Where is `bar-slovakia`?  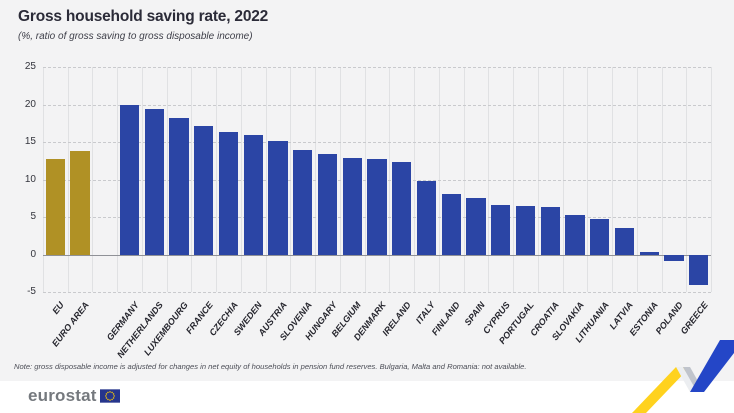
bar-slovakia is located at coordinates (575, 234).